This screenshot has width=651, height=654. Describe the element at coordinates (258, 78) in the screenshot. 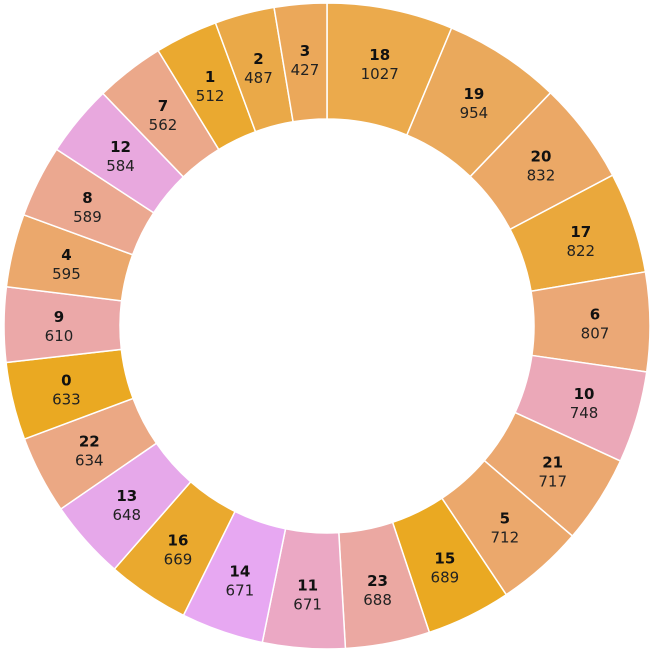

I see `slice-value-2: 487` at that location.